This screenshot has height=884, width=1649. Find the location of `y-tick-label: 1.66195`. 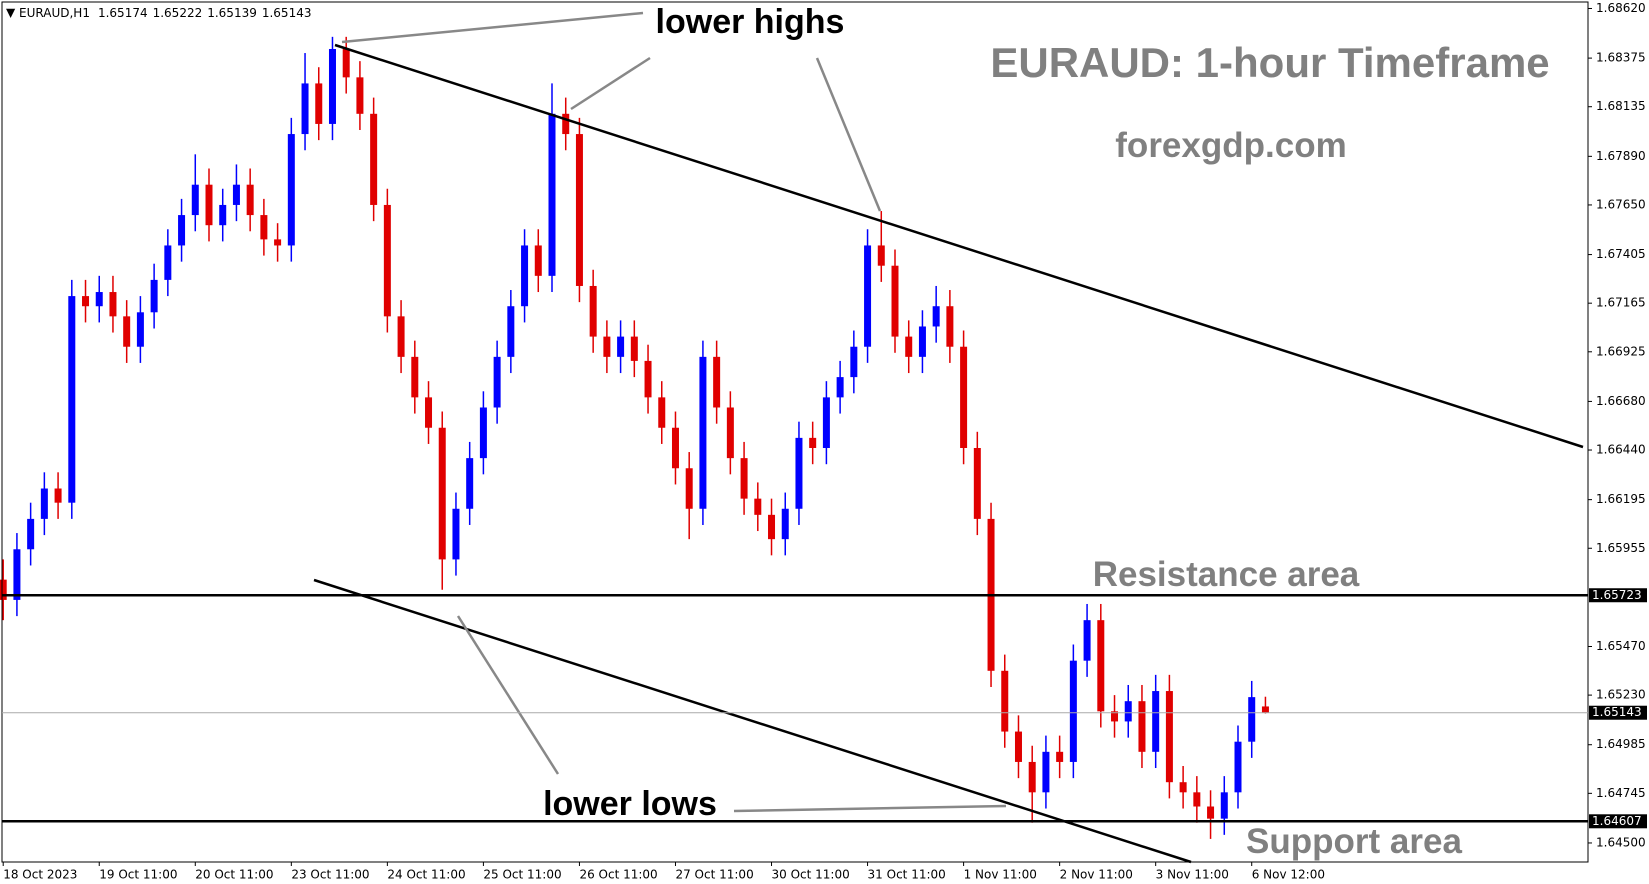

y-tick-label: 1.66195 is located at coordinates (1621, 499).